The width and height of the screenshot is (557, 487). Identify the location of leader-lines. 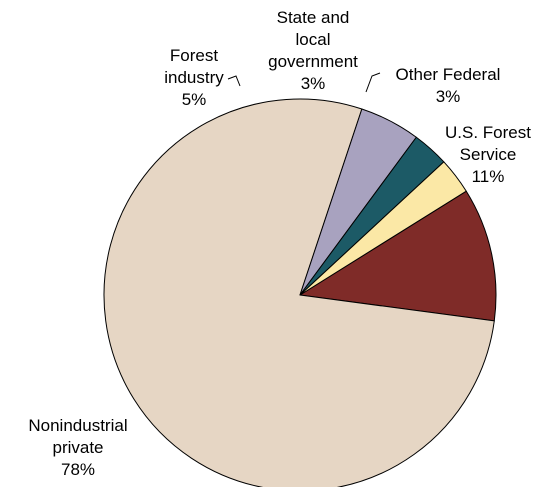
(304, 82).